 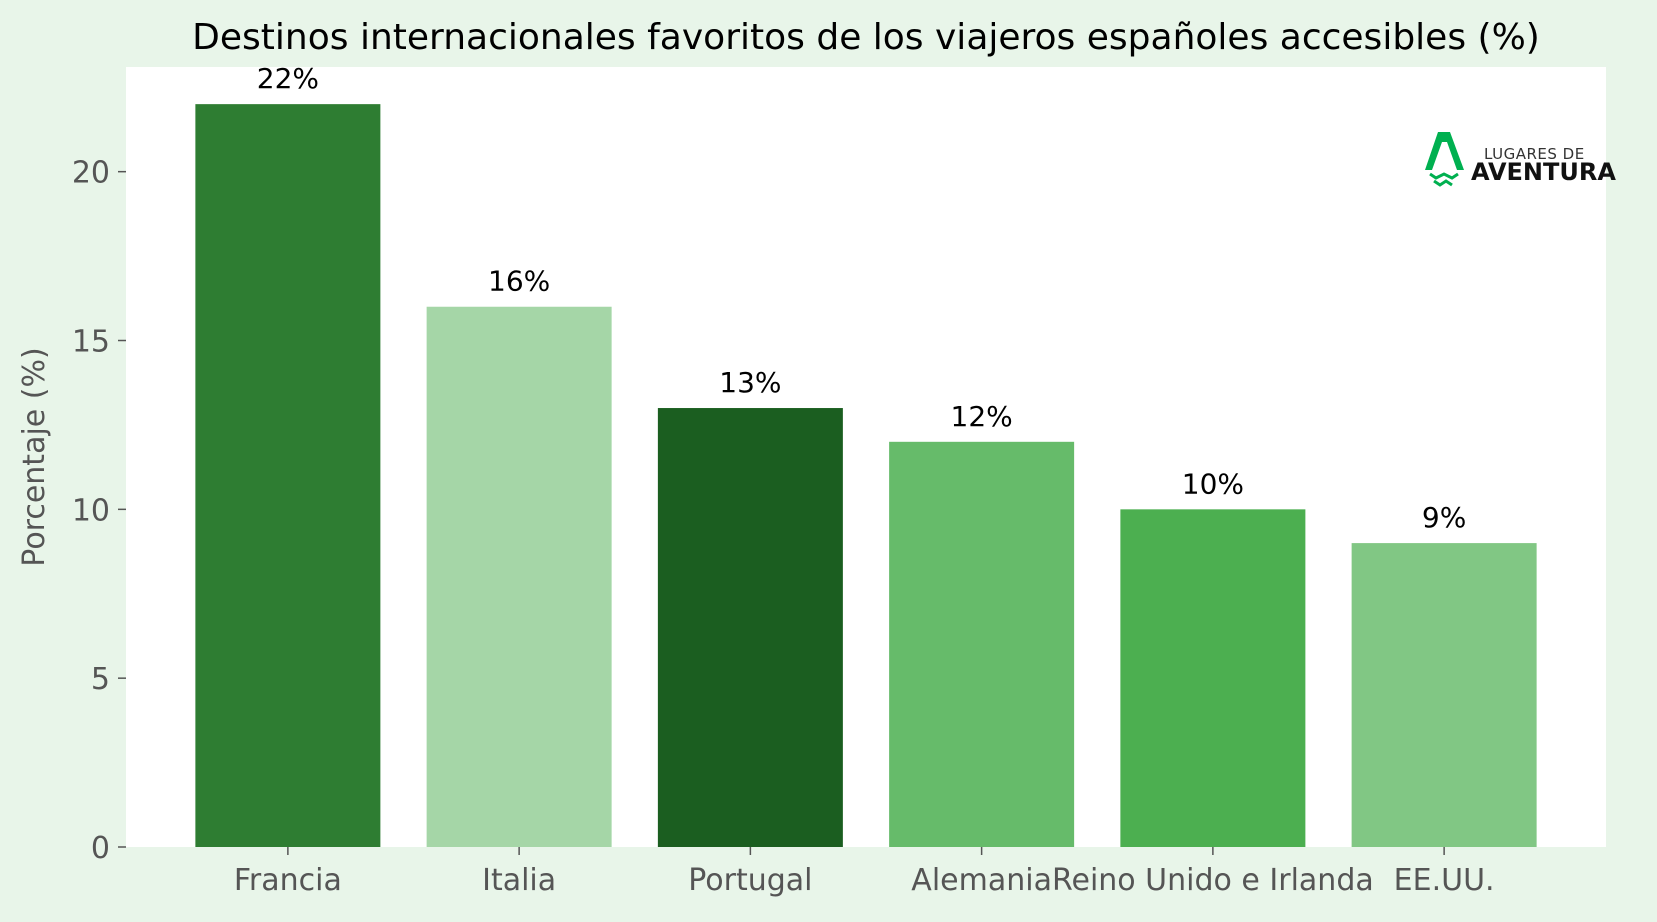 I want to click on y-tick-label: 5, so click(x=100, y=679).